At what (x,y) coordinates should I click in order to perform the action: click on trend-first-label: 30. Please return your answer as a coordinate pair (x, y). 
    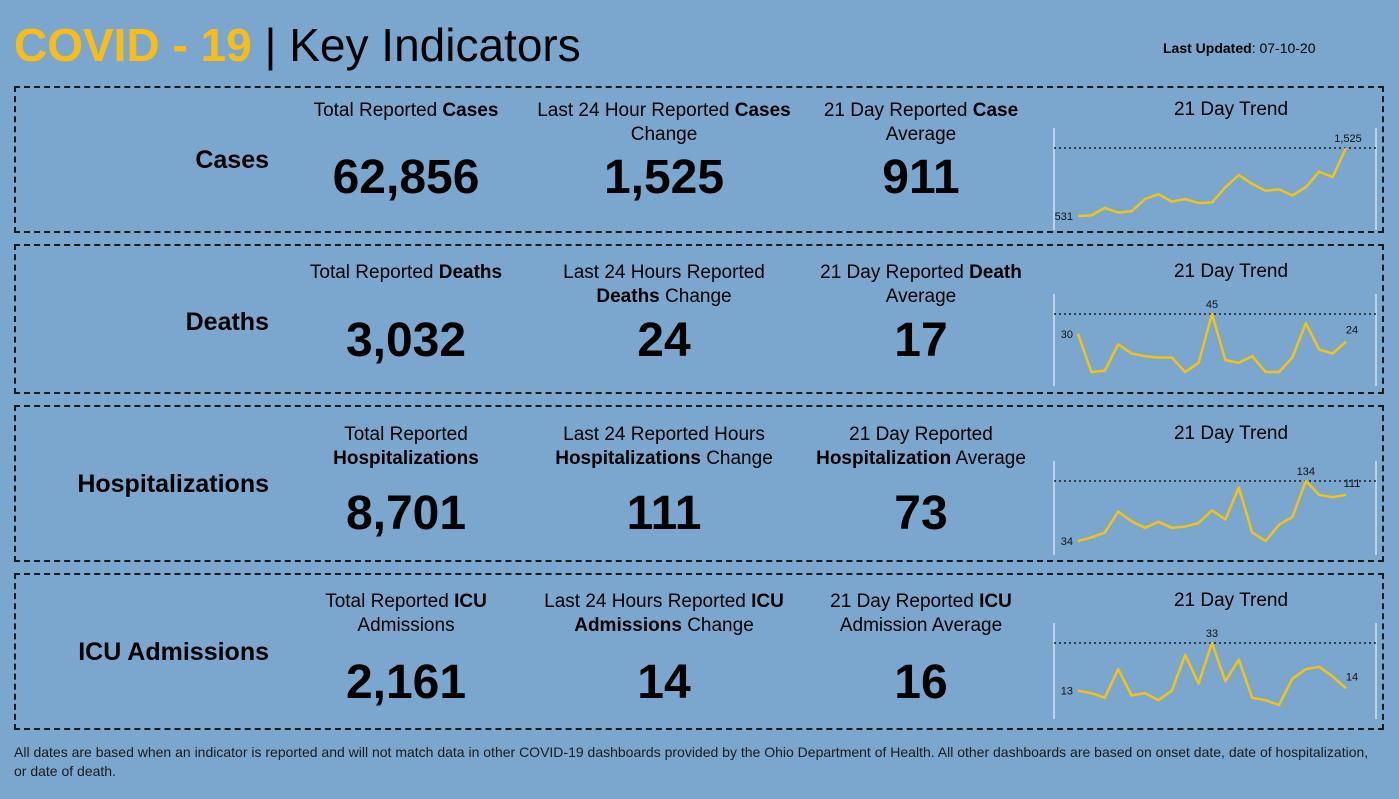
    Looking at the image, I should click on (1067, 335).